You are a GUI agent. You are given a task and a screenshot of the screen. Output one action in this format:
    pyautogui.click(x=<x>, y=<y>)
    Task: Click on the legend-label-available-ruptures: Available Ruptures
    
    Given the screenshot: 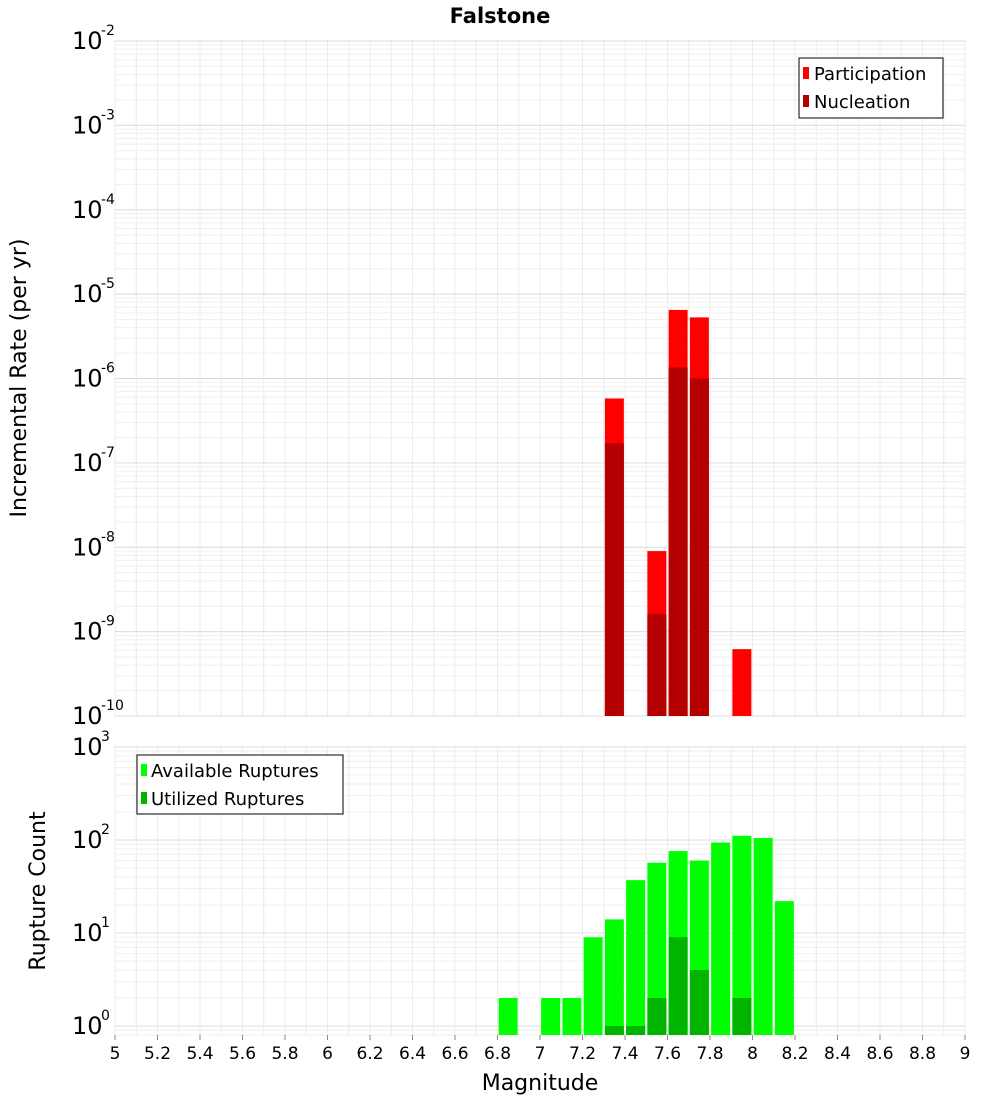 What is the action you would take?
    pyautogui.click(x=235, y=771)
    